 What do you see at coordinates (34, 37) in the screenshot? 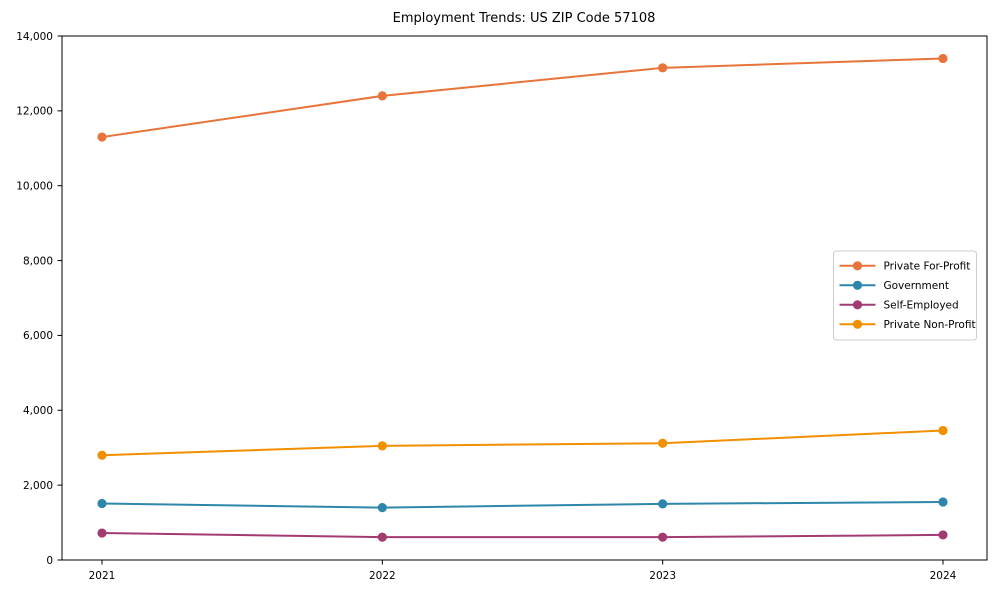
I see `y-axis-tick-label: 14,000` at bounding box center [34, 37].